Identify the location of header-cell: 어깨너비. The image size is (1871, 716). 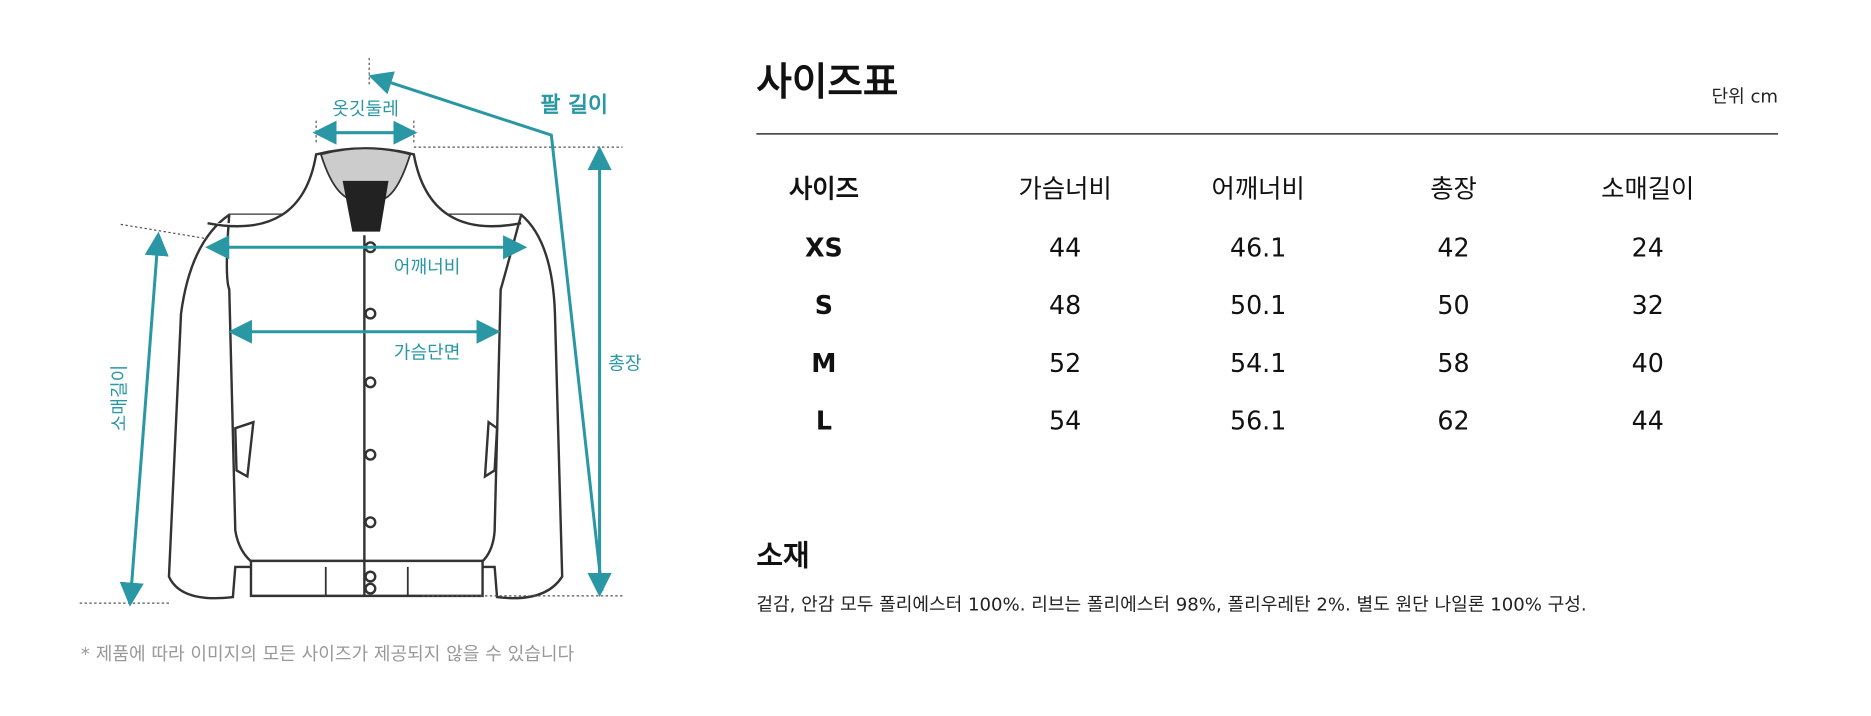
(1258, 189).